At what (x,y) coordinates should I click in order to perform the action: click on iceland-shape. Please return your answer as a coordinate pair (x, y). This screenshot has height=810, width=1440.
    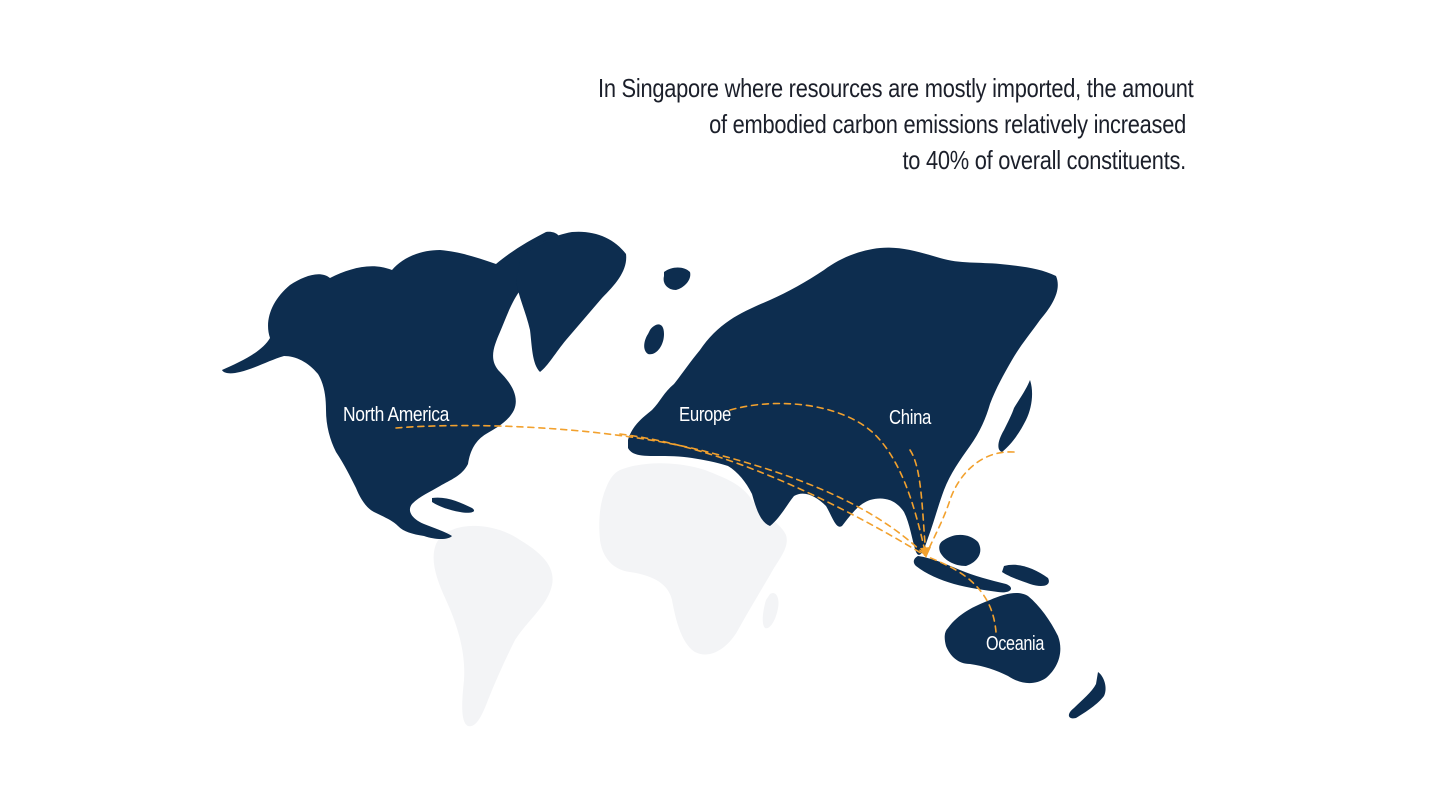
    Looking at the image, I should click on (677, 278).